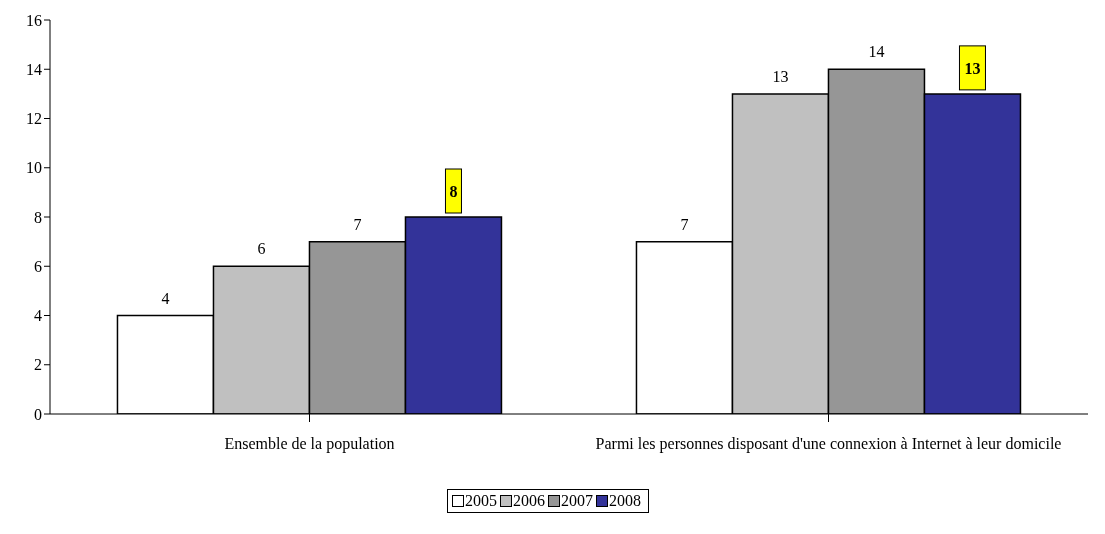  What do you see at coordinates (828, 444) in the screenshot?
I see `x-tick-label: Parmi les personnes disposant d'une connexion à Internet à leur domicile` at bounding box center [828, 444].